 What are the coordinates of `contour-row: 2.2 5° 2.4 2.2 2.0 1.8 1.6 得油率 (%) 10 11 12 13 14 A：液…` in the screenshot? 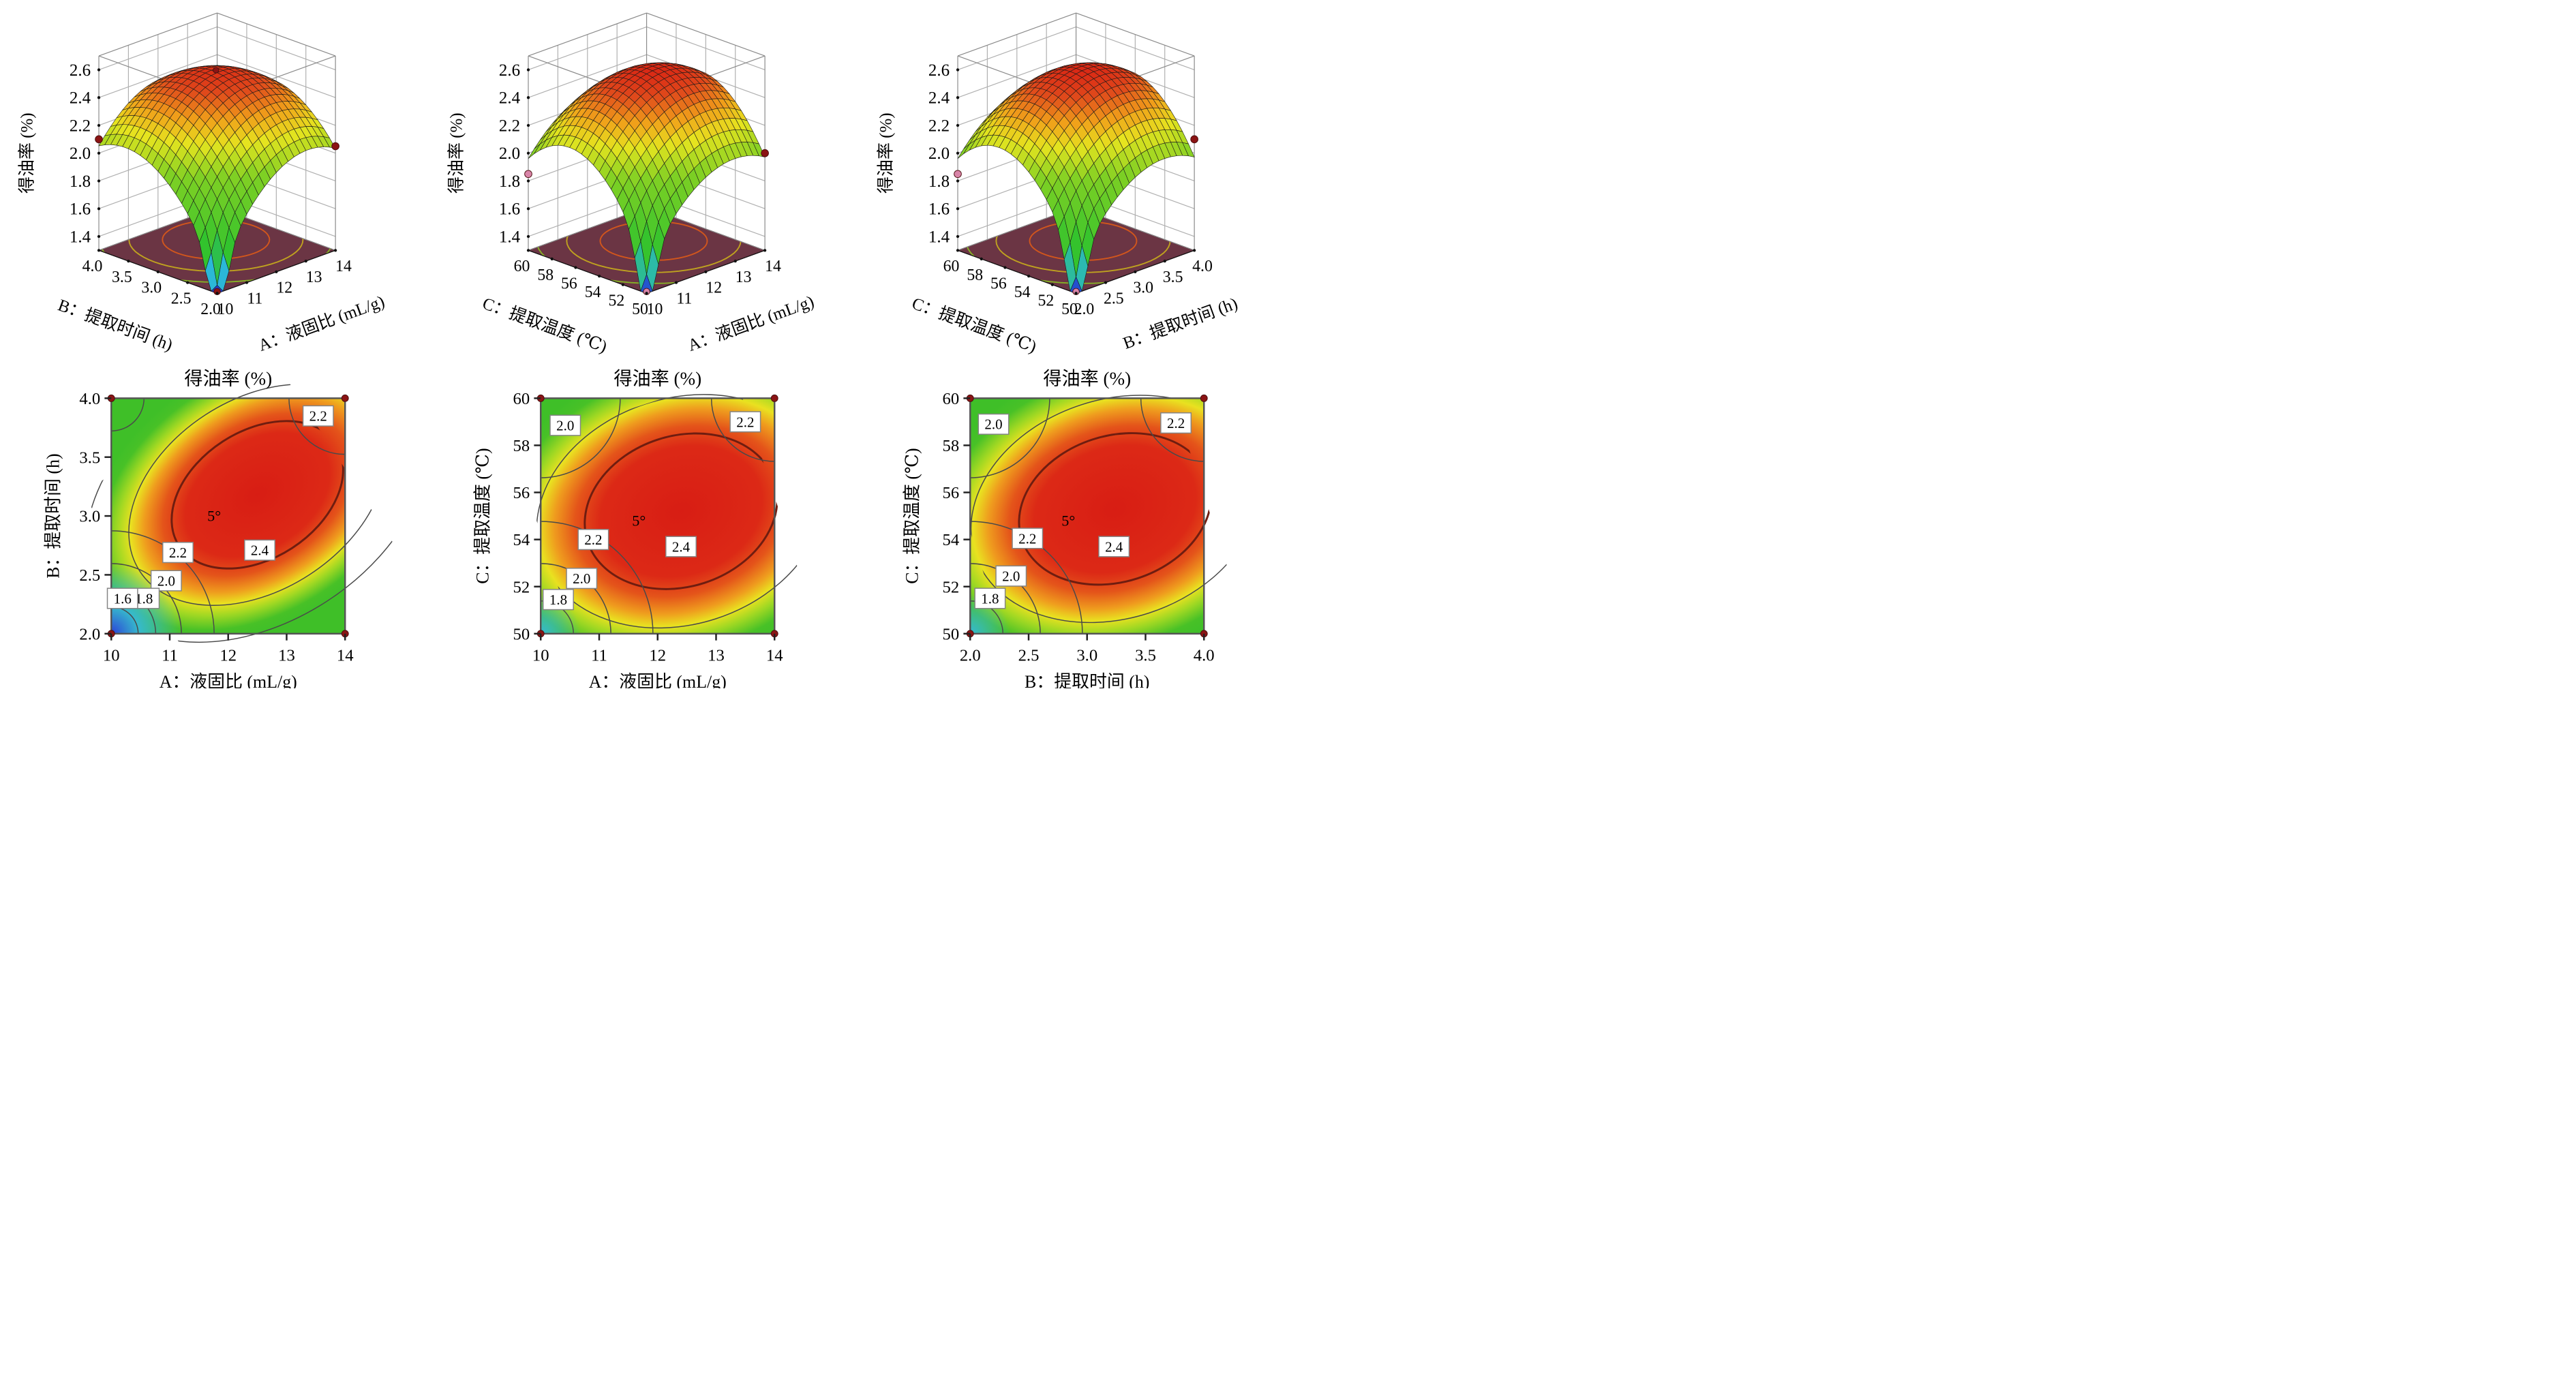 It's located at (644, 526).